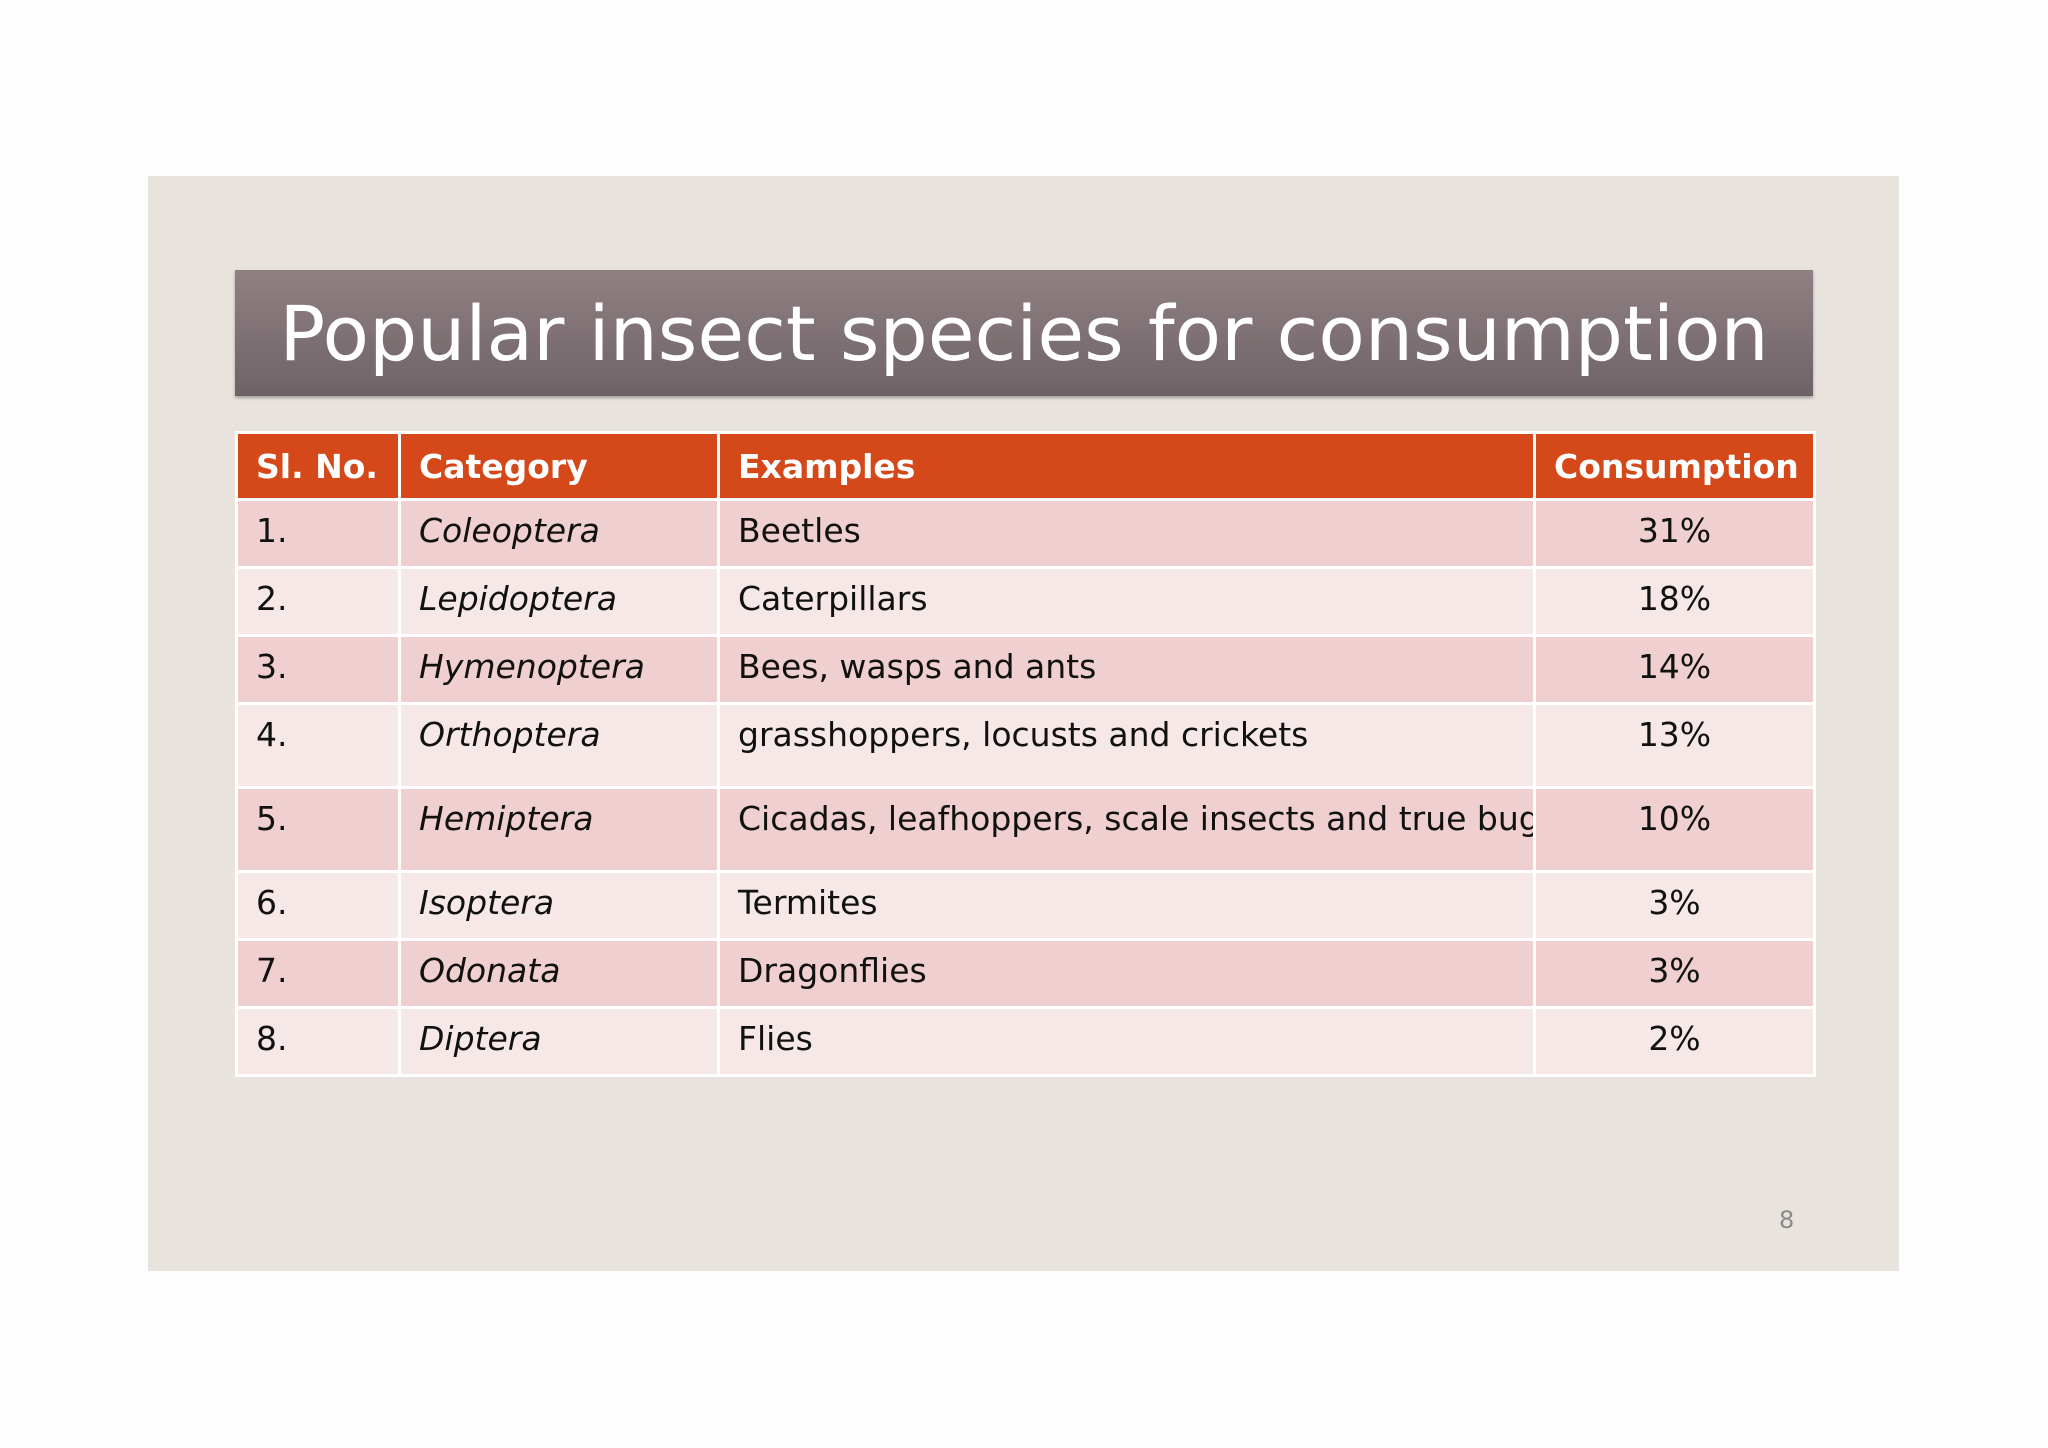  I want to click on table-cell: Orthoptera, so click(559, 745).